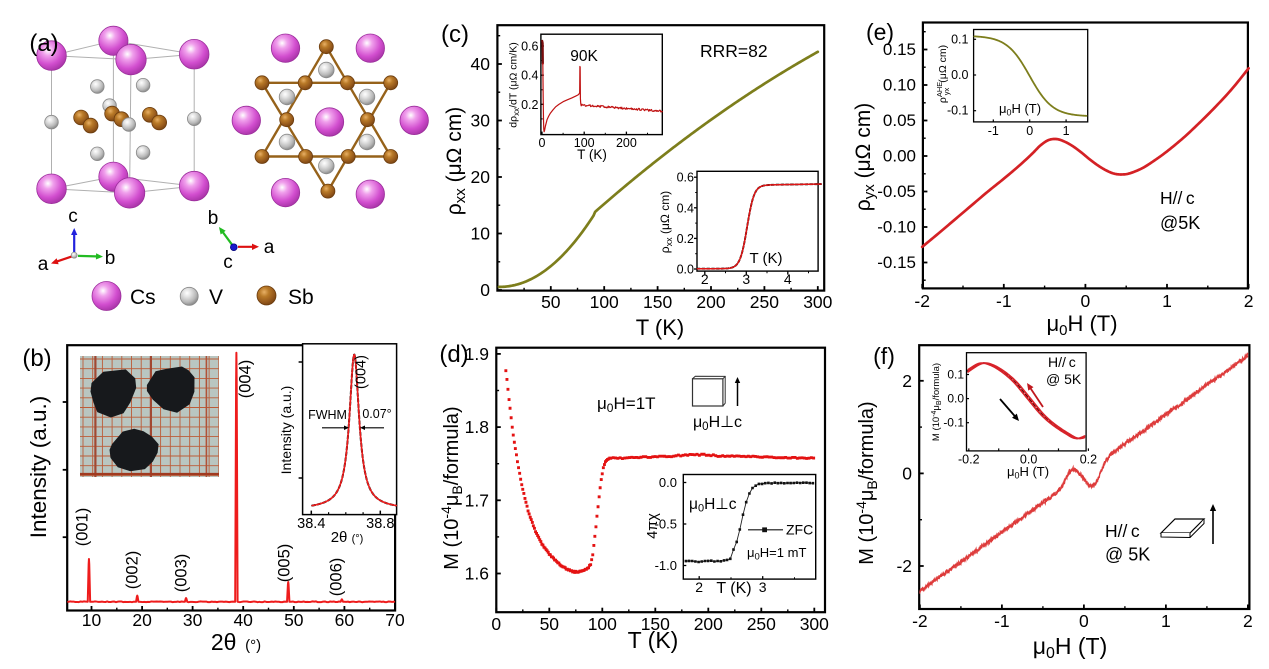 Image resolution: width=1269 pixels, height=669 pixels. I want to click on svg-text: ρxx (μΩ cm), so click(666, 222).